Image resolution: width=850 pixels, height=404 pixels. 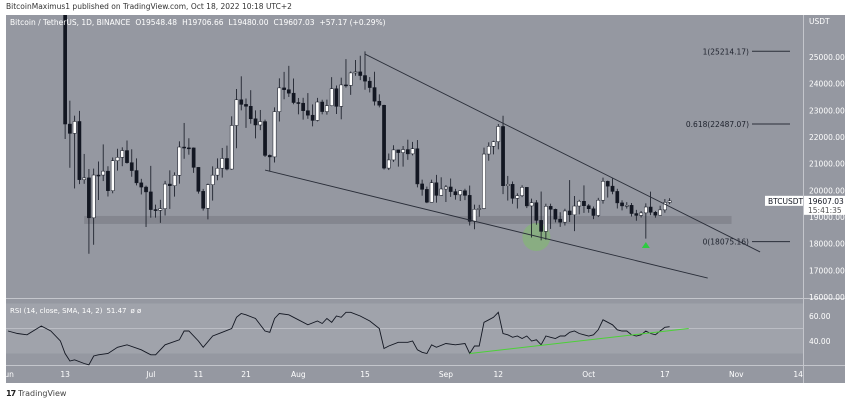 What do you see at coordinates (136, 311) in the screenshot?
I see `rsi-extra: ø ø` at bounding box center [136, 311].